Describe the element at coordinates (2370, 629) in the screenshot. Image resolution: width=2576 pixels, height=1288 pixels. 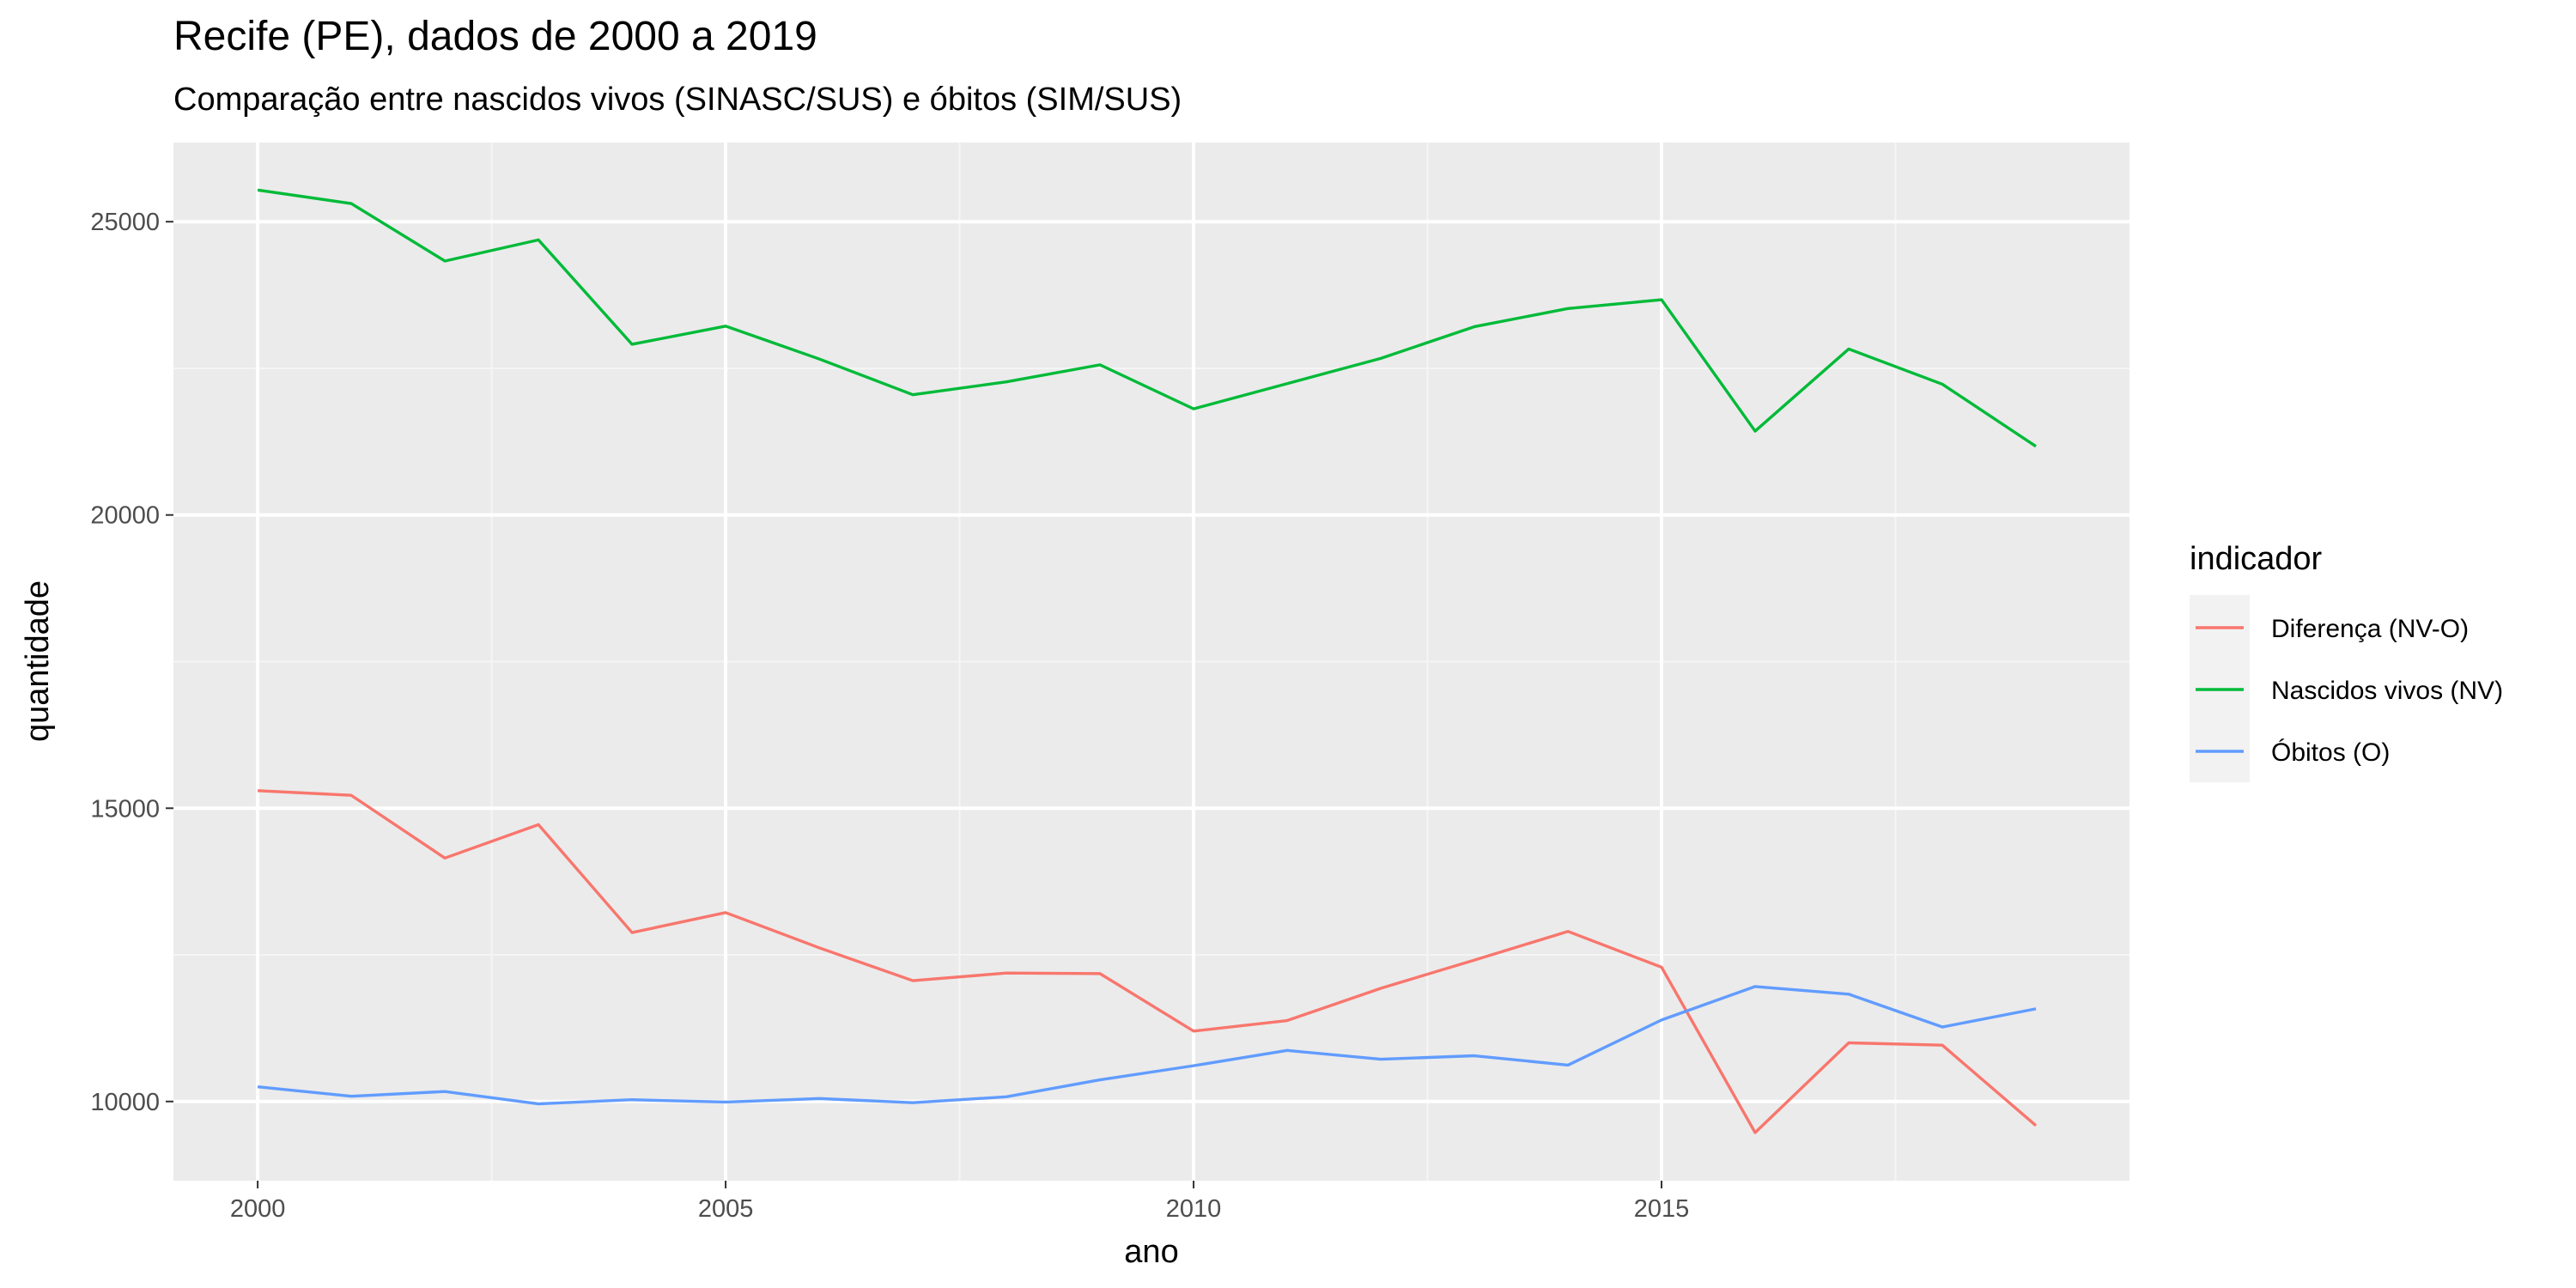
I see `legend-label-0: Diferença (NV-O)` at that location.